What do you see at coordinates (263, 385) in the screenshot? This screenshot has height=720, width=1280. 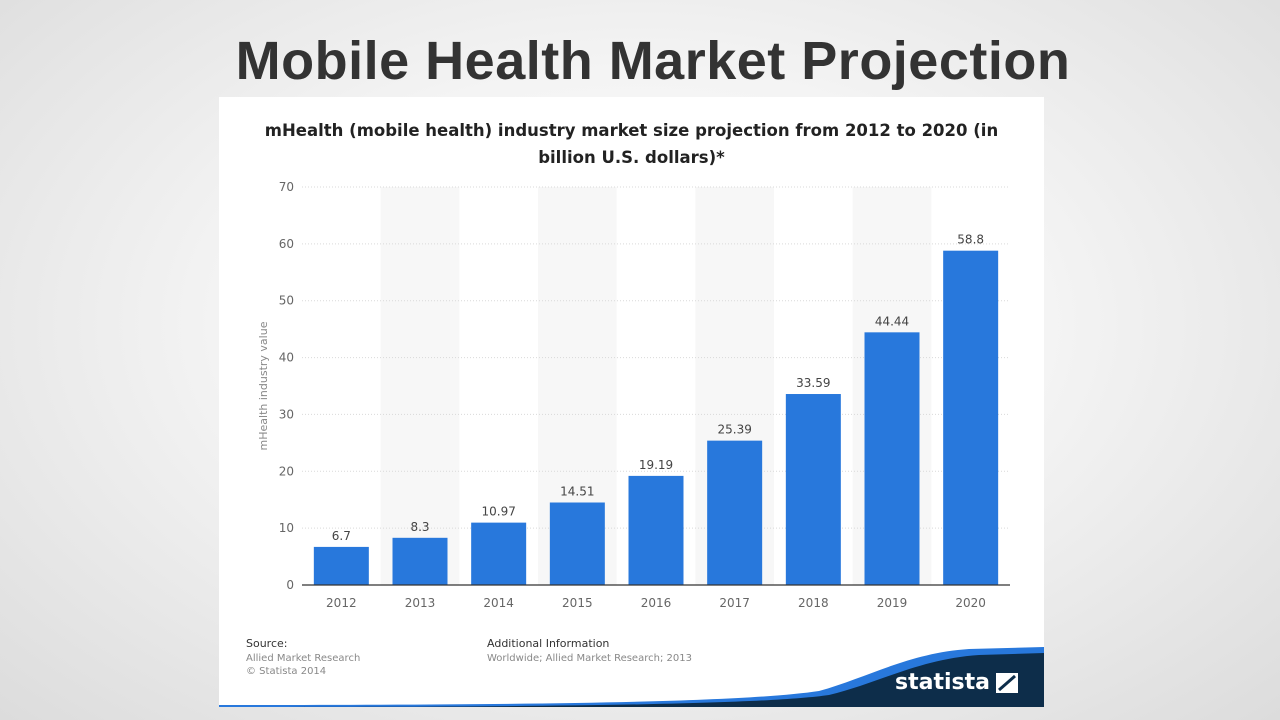 I see `y-axis-label: mHealth industry value` at bounding box center [263, 385].